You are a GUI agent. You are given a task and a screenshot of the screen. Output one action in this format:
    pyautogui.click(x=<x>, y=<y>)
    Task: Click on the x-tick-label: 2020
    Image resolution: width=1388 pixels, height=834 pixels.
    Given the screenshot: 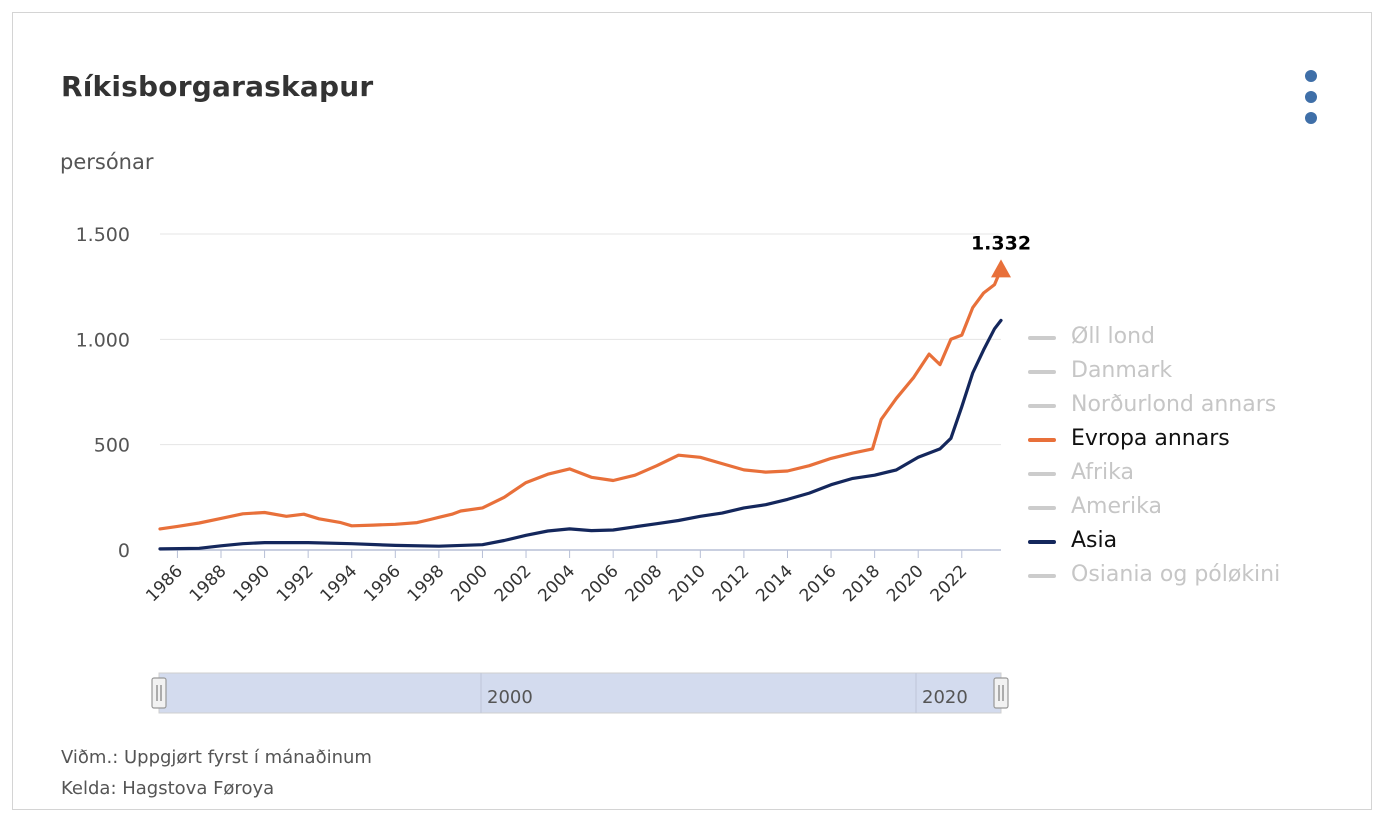 What is the action you would take?
    pyautogui.click(x=905, y=583)
    